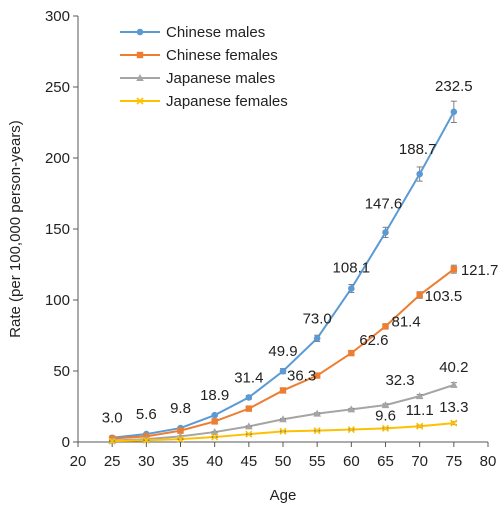 The height and width of the screenshot is (512, 503). What do you see at coordinates (488, 461) in the screenshot?
I see `x-tick-label: 80` at bounding box center [488, 461].